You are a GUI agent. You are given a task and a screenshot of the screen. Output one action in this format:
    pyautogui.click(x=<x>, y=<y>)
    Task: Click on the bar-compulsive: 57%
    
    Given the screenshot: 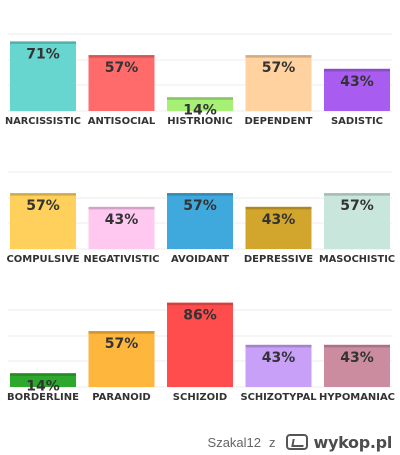 What is the action you would take?
    pyautogui.click(x=43, y=221)
    